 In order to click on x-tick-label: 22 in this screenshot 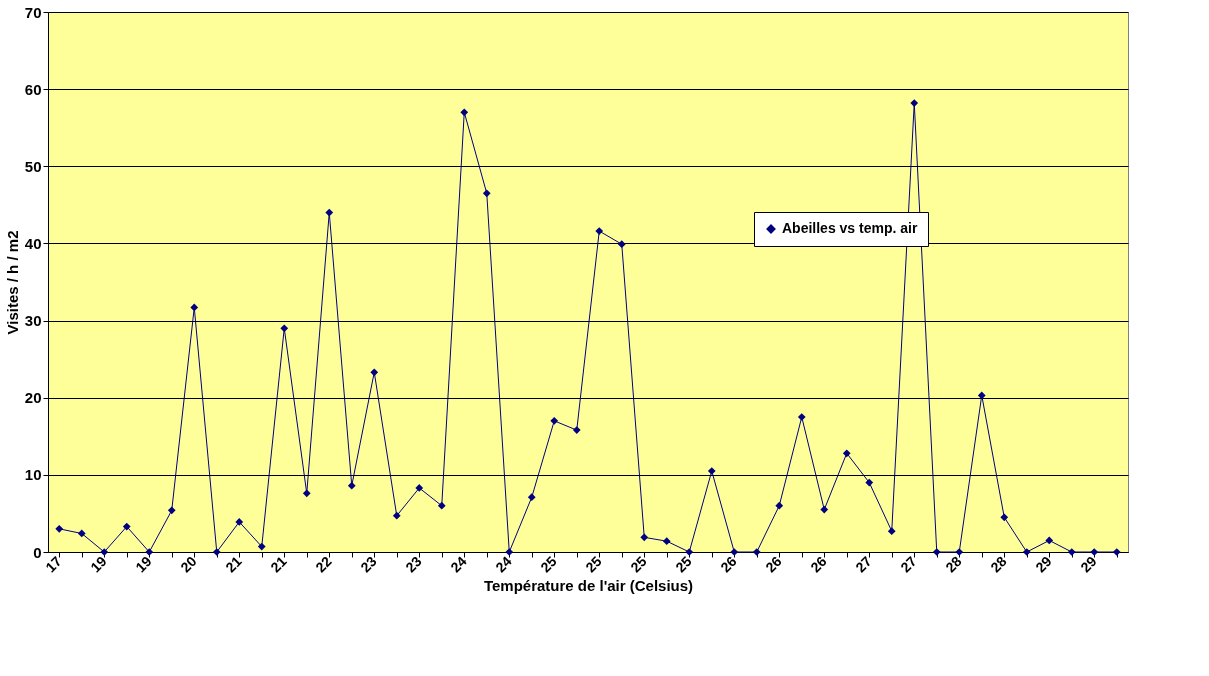, I will do `click(323, 564)`.